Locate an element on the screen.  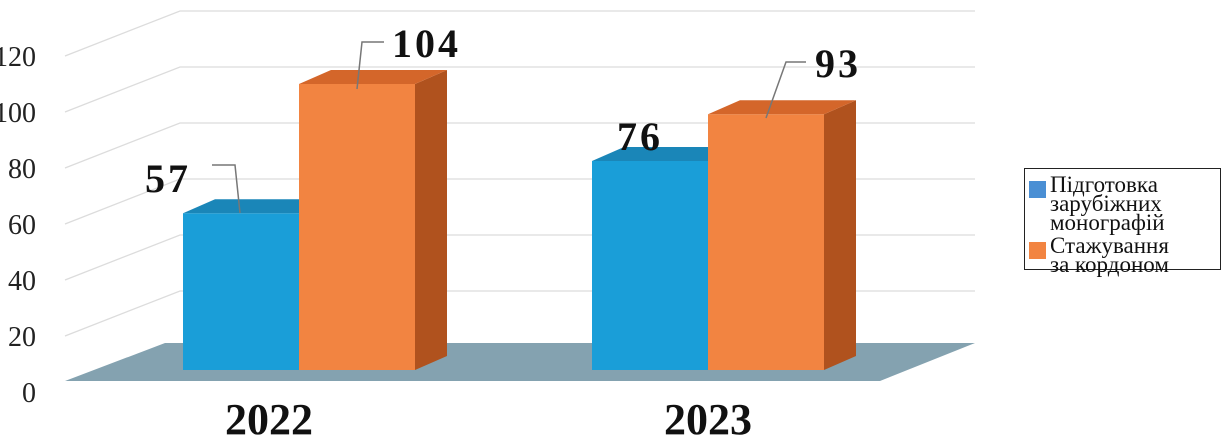
y-tick-label: 40 is located at coordinates (22, 281).